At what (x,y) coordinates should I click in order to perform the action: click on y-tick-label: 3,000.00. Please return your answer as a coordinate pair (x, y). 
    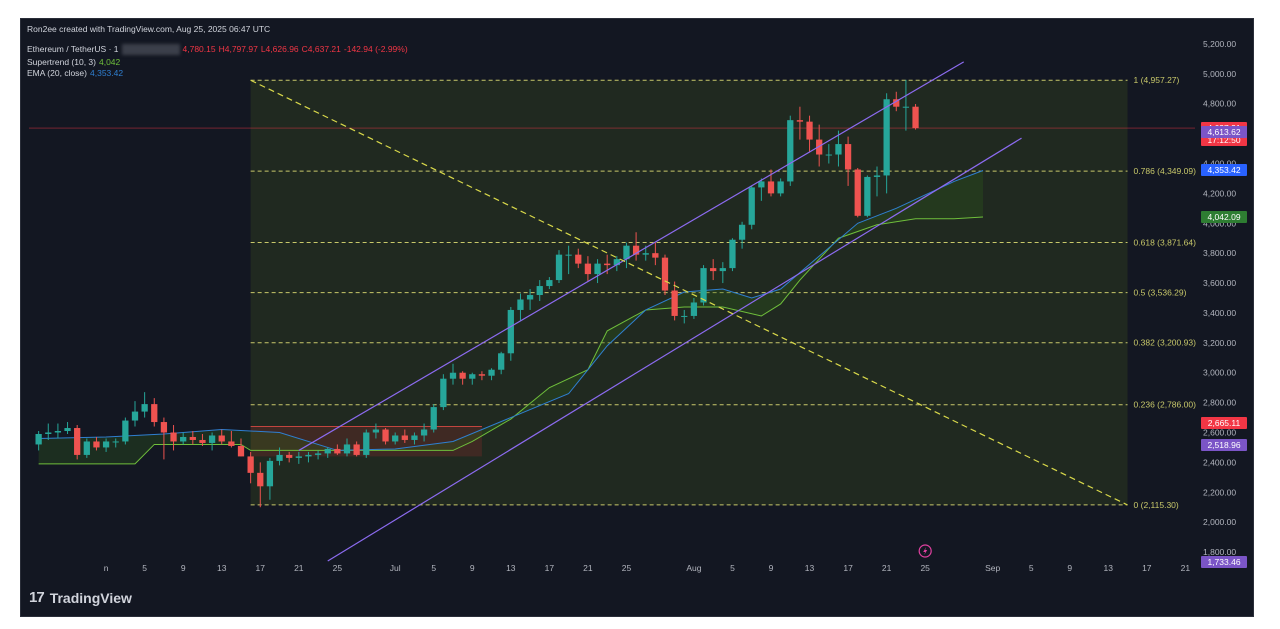
    Looking at the image, I should click on (1219, 373).